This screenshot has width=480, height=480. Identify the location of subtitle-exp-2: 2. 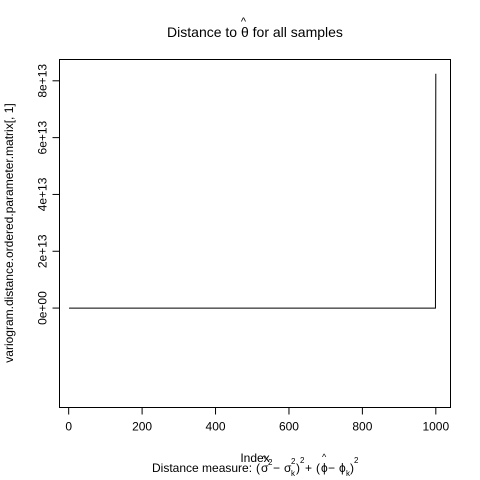
(356, 460).